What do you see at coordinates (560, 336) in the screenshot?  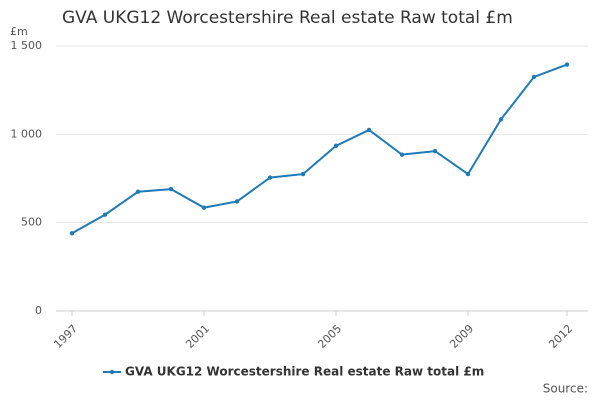 I see `x-tick-label: 2012` at bounding box center [560, 336].